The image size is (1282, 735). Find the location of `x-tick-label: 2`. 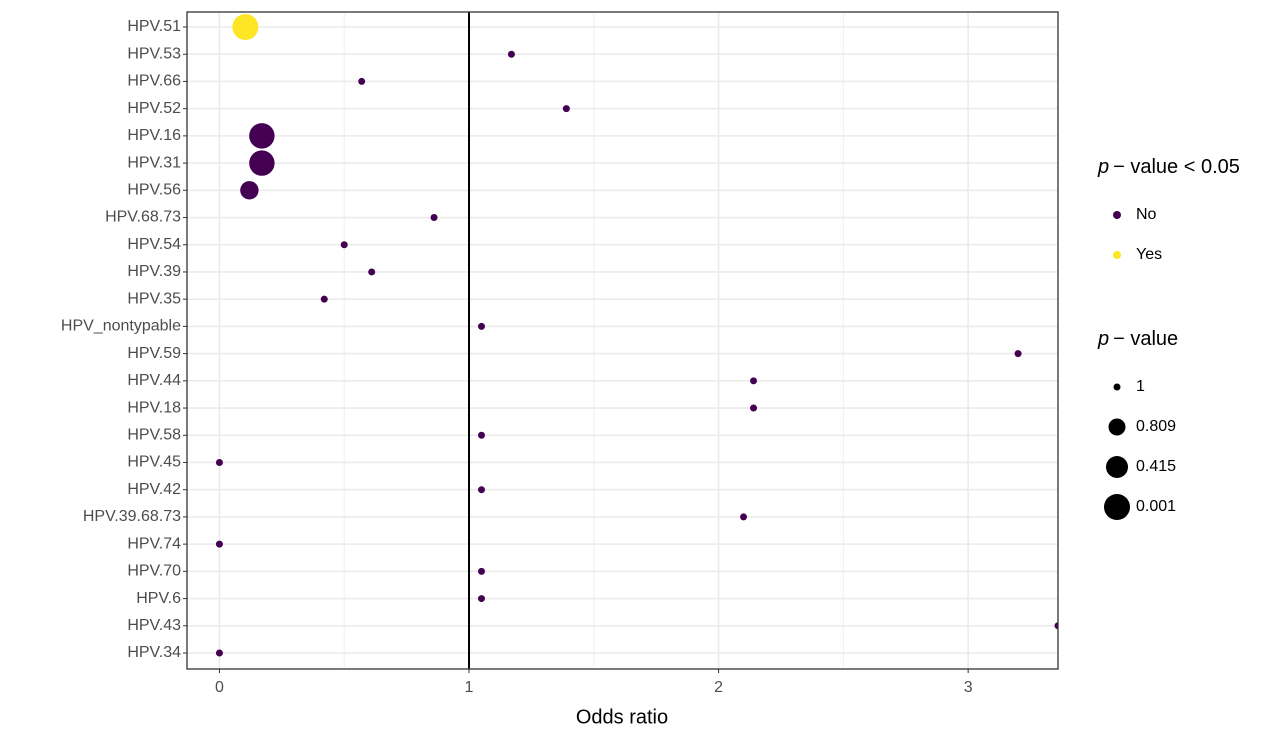

x-tick-label: 2 is located at coordinates (718, 687).